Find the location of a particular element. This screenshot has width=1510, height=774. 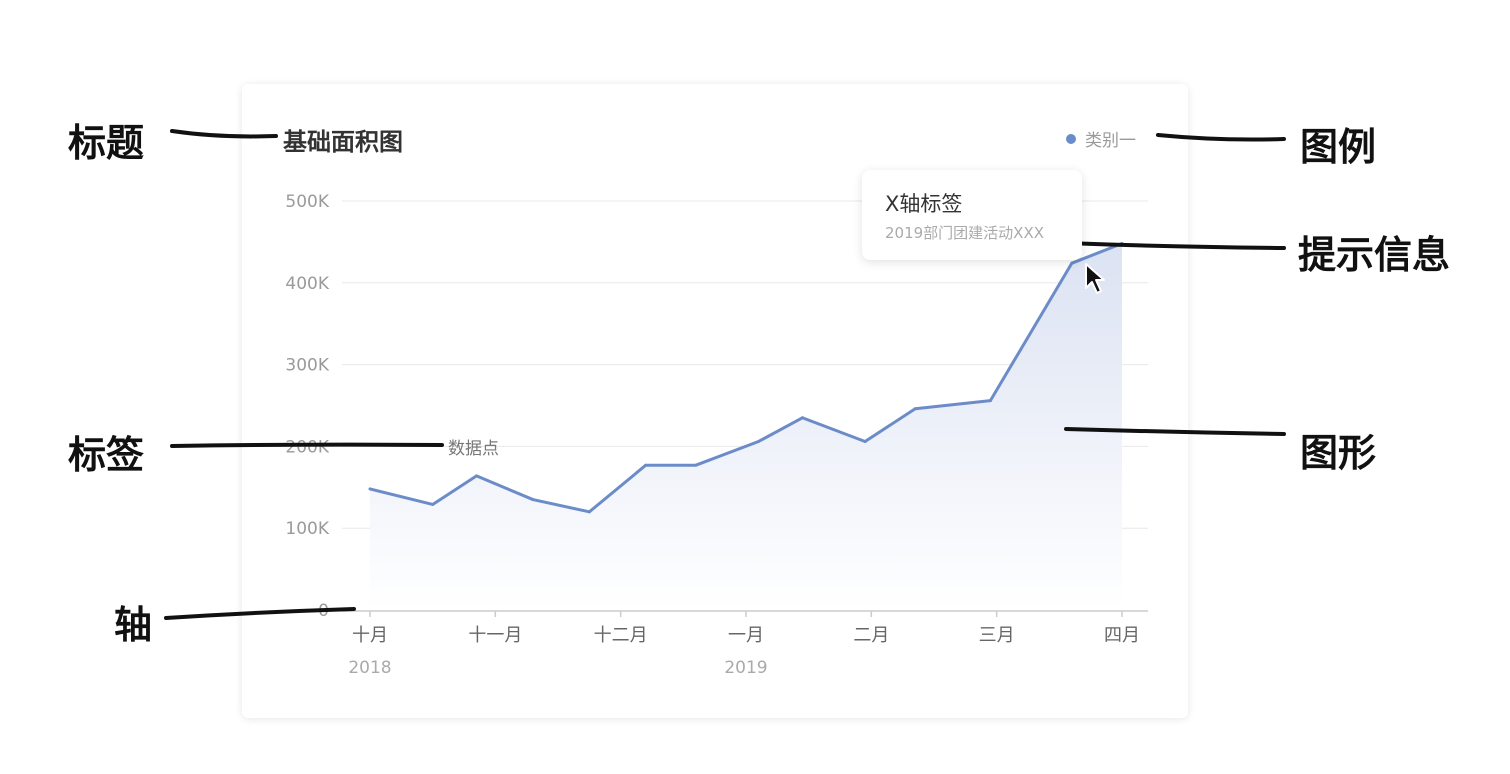

x-year-label: 2019 is located at coordinates (745, 668).